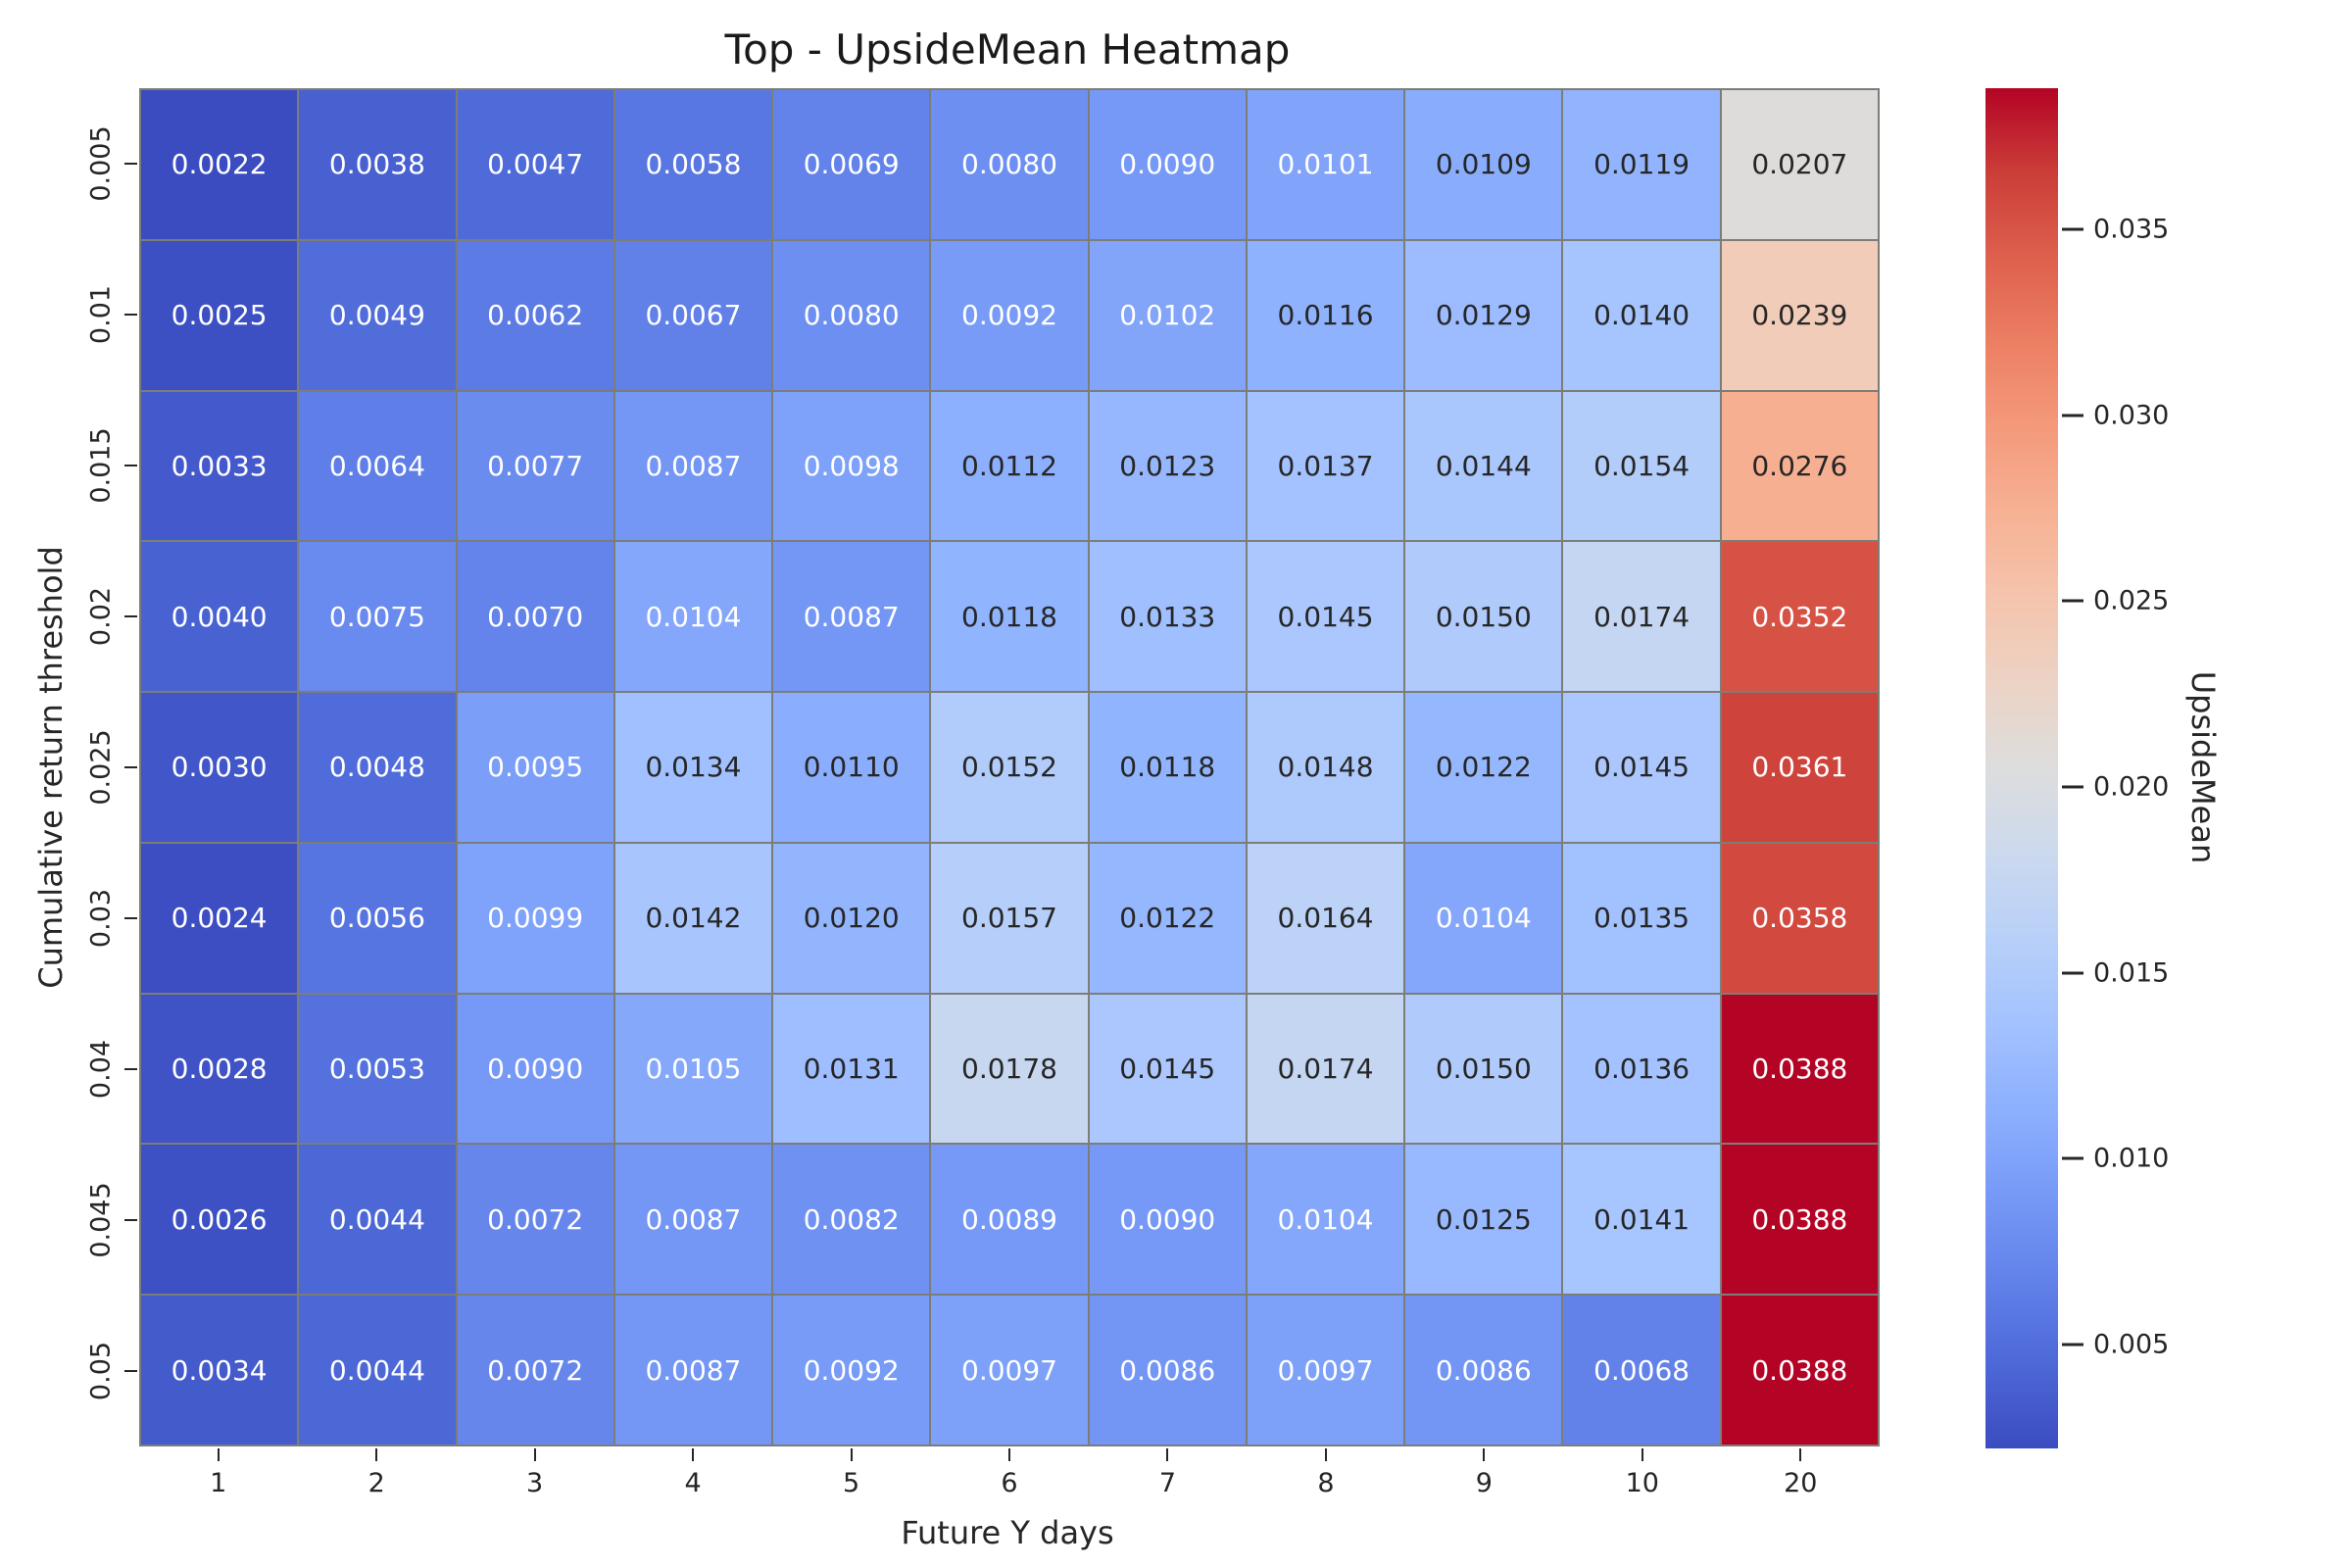  What do you see at coordinates (1641, 918) in the screenshot?
I see `heatmap-cell-value: 0.0135` at bounding box center [1641, 918].